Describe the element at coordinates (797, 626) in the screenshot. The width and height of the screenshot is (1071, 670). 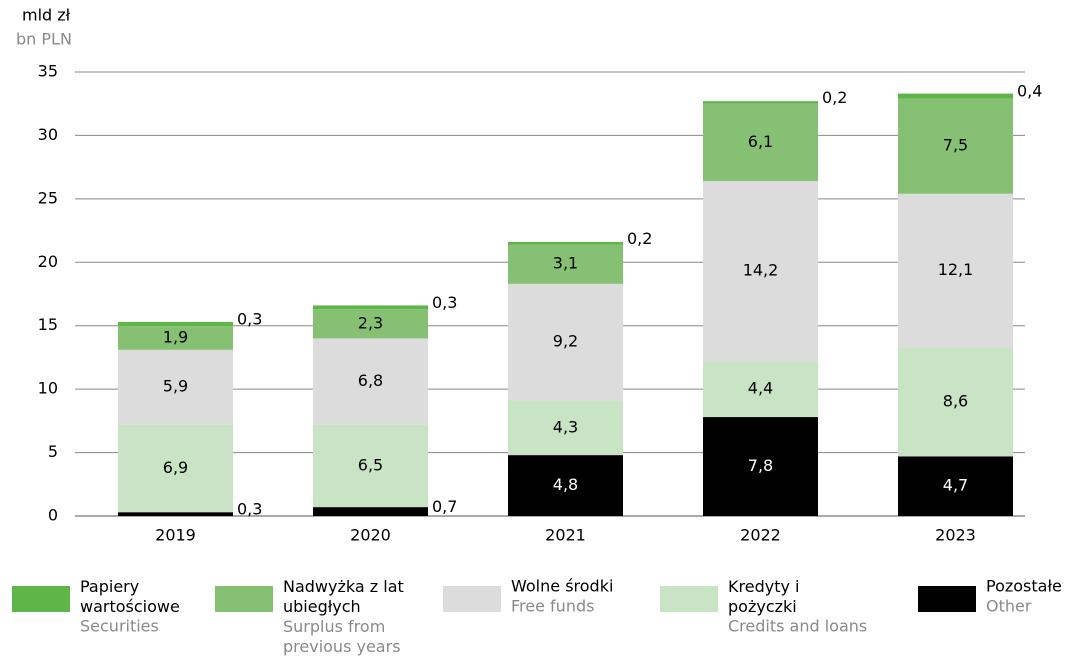
I see `legend-label-en: Credits and loans` at that location.